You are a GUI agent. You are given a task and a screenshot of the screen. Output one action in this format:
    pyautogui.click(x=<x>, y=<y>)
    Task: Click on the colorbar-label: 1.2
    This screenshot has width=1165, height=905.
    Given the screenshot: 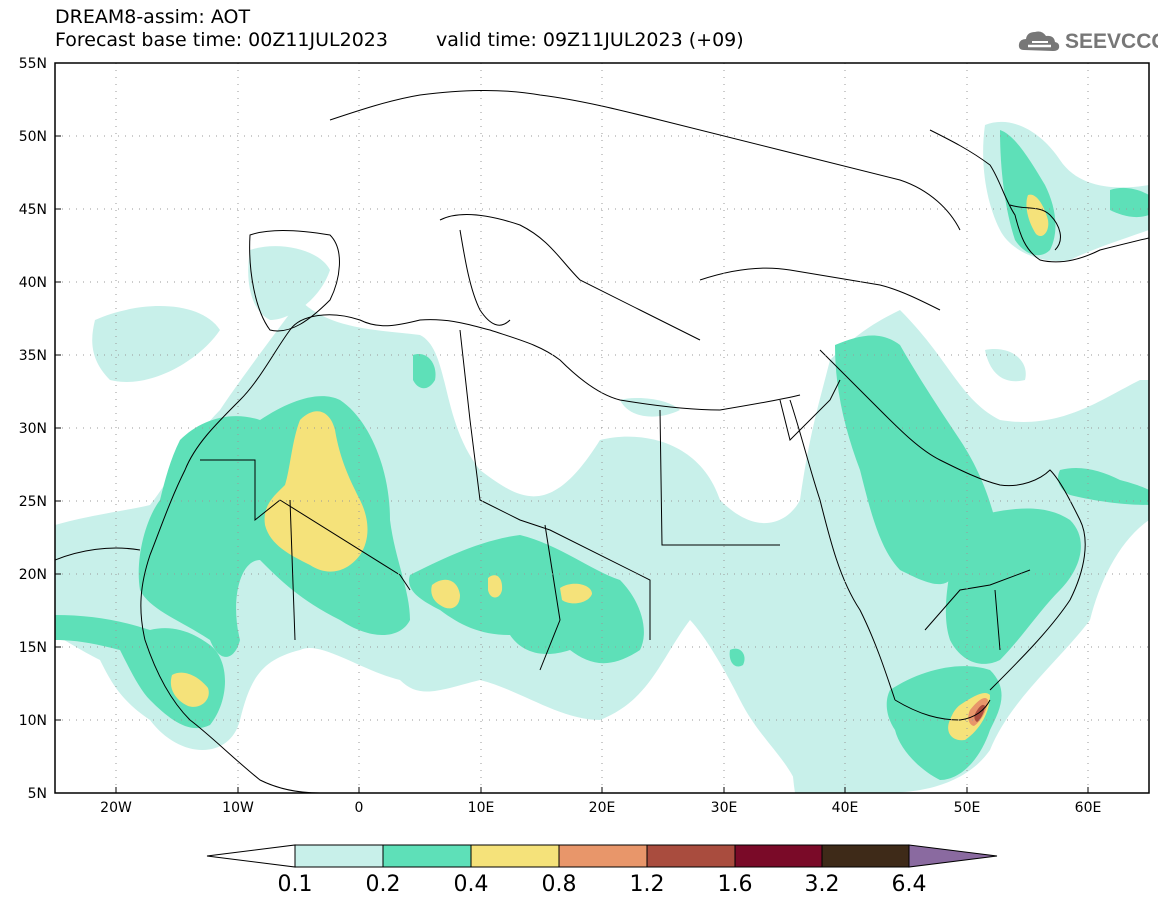 What is the action you would take?
    pyautogui.click(x=647, y=884)
    